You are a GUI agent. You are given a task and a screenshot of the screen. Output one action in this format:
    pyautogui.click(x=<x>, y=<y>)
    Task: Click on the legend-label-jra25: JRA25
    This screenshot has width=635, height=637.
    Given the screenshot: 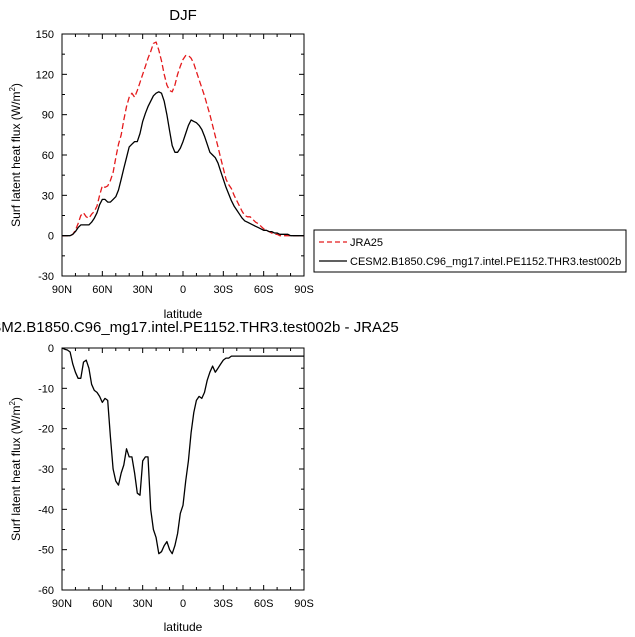 What is the action you would take?
    pyautogui.click(x=366, y=243)
    